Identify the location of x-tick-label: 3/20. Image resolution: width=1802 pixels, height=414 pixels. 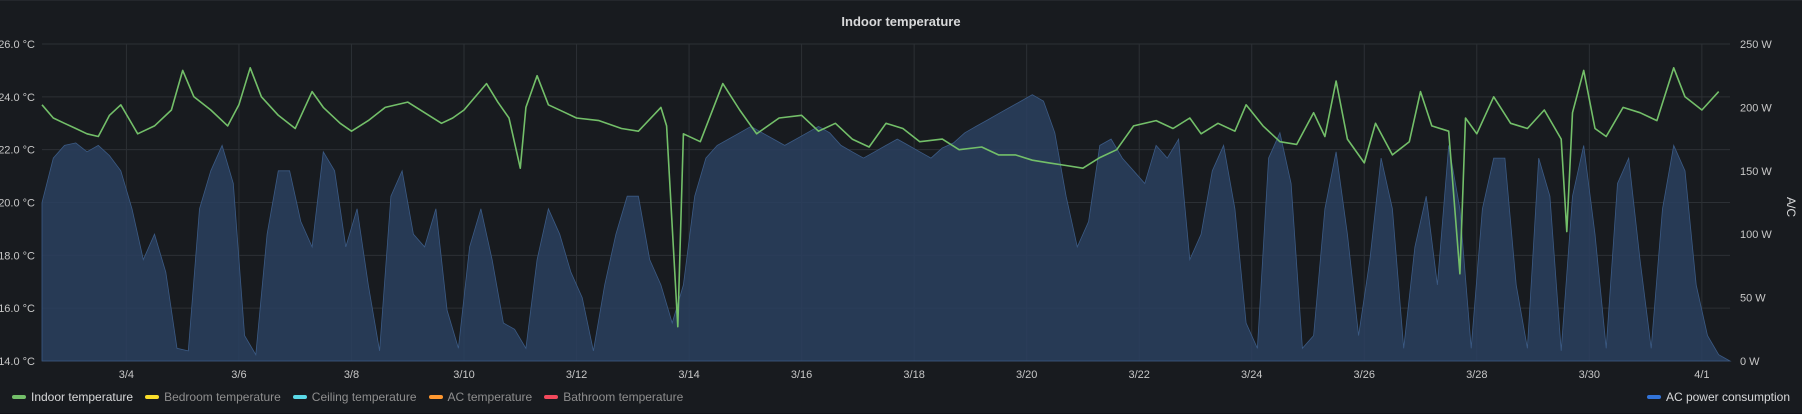
(1026, 375).